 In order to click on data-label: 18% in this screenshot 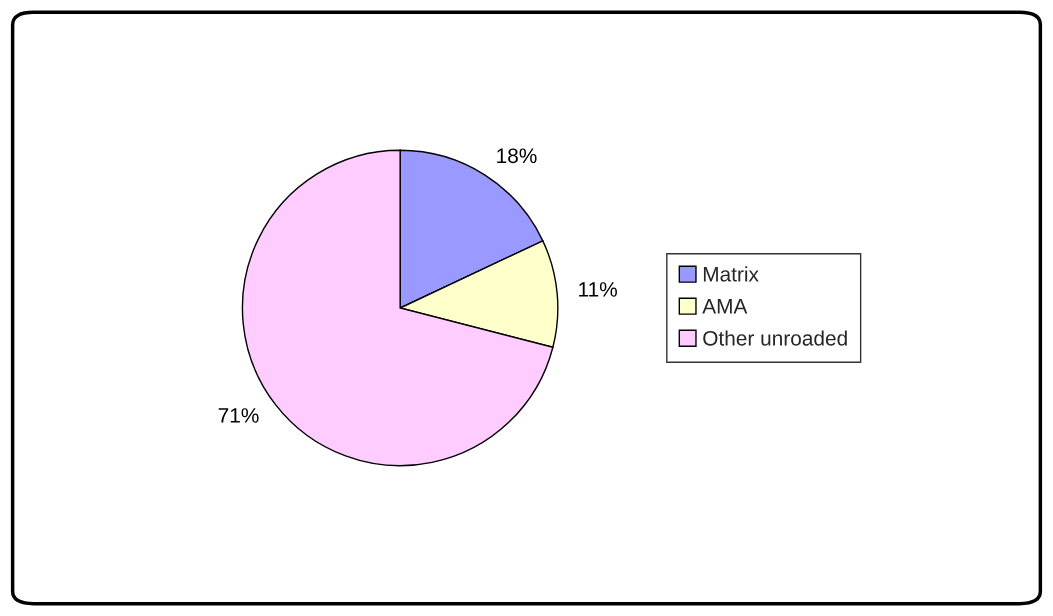, I will do `click(517, 156)`.